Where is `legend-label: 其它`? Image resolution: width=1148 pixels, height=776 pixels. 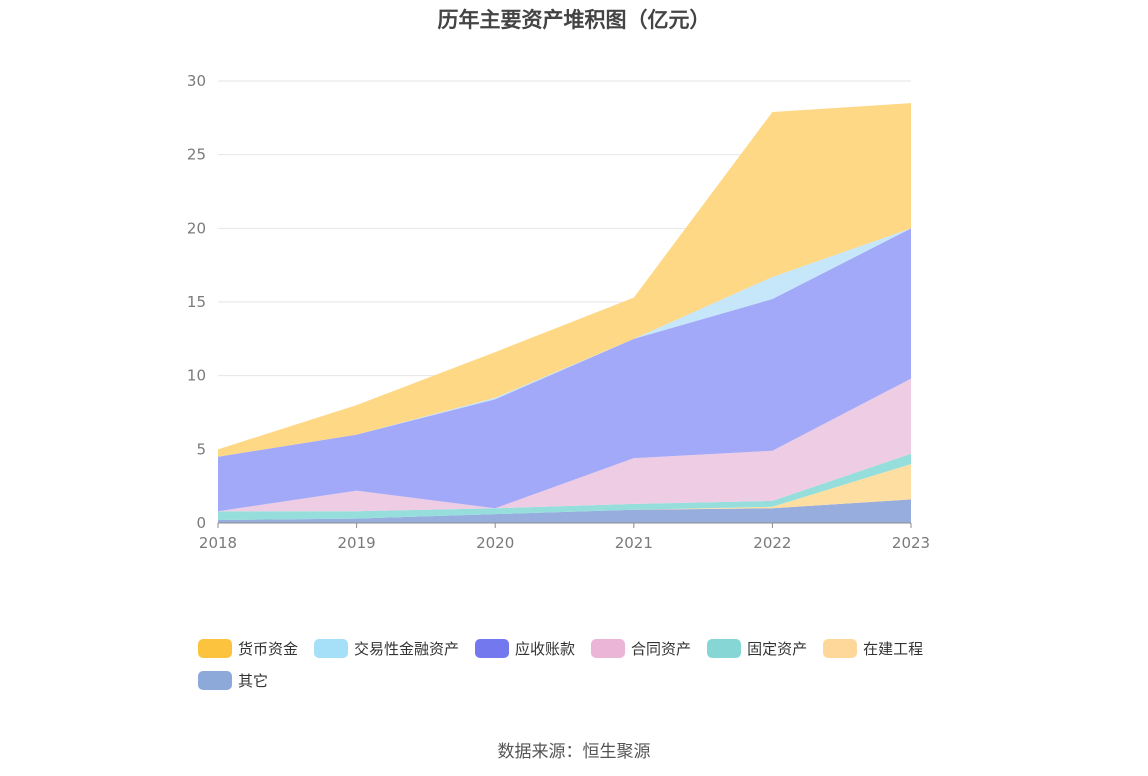 legend-label: 其它 is located at coordinates (253, 680).